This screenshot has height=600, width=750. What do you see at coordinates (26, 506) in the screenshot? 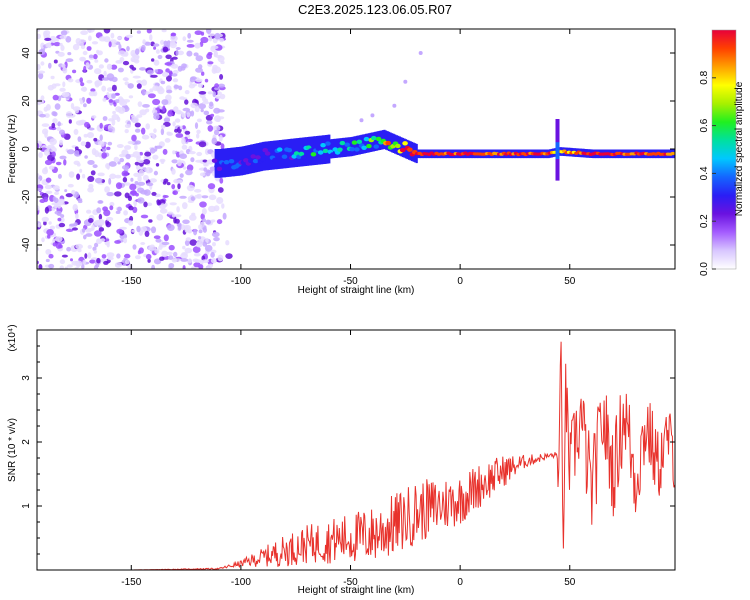
I see `y-tick-label: 1` at bounding box center [26, 506].